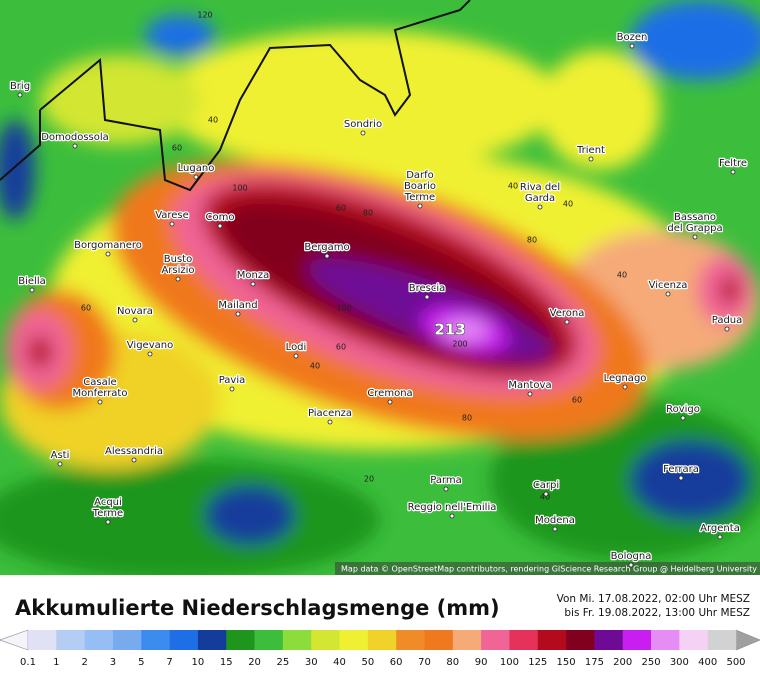  Describe the element at coordinates (396, 662) in the screenshot. I see `colorbar-label: 60` at that location.